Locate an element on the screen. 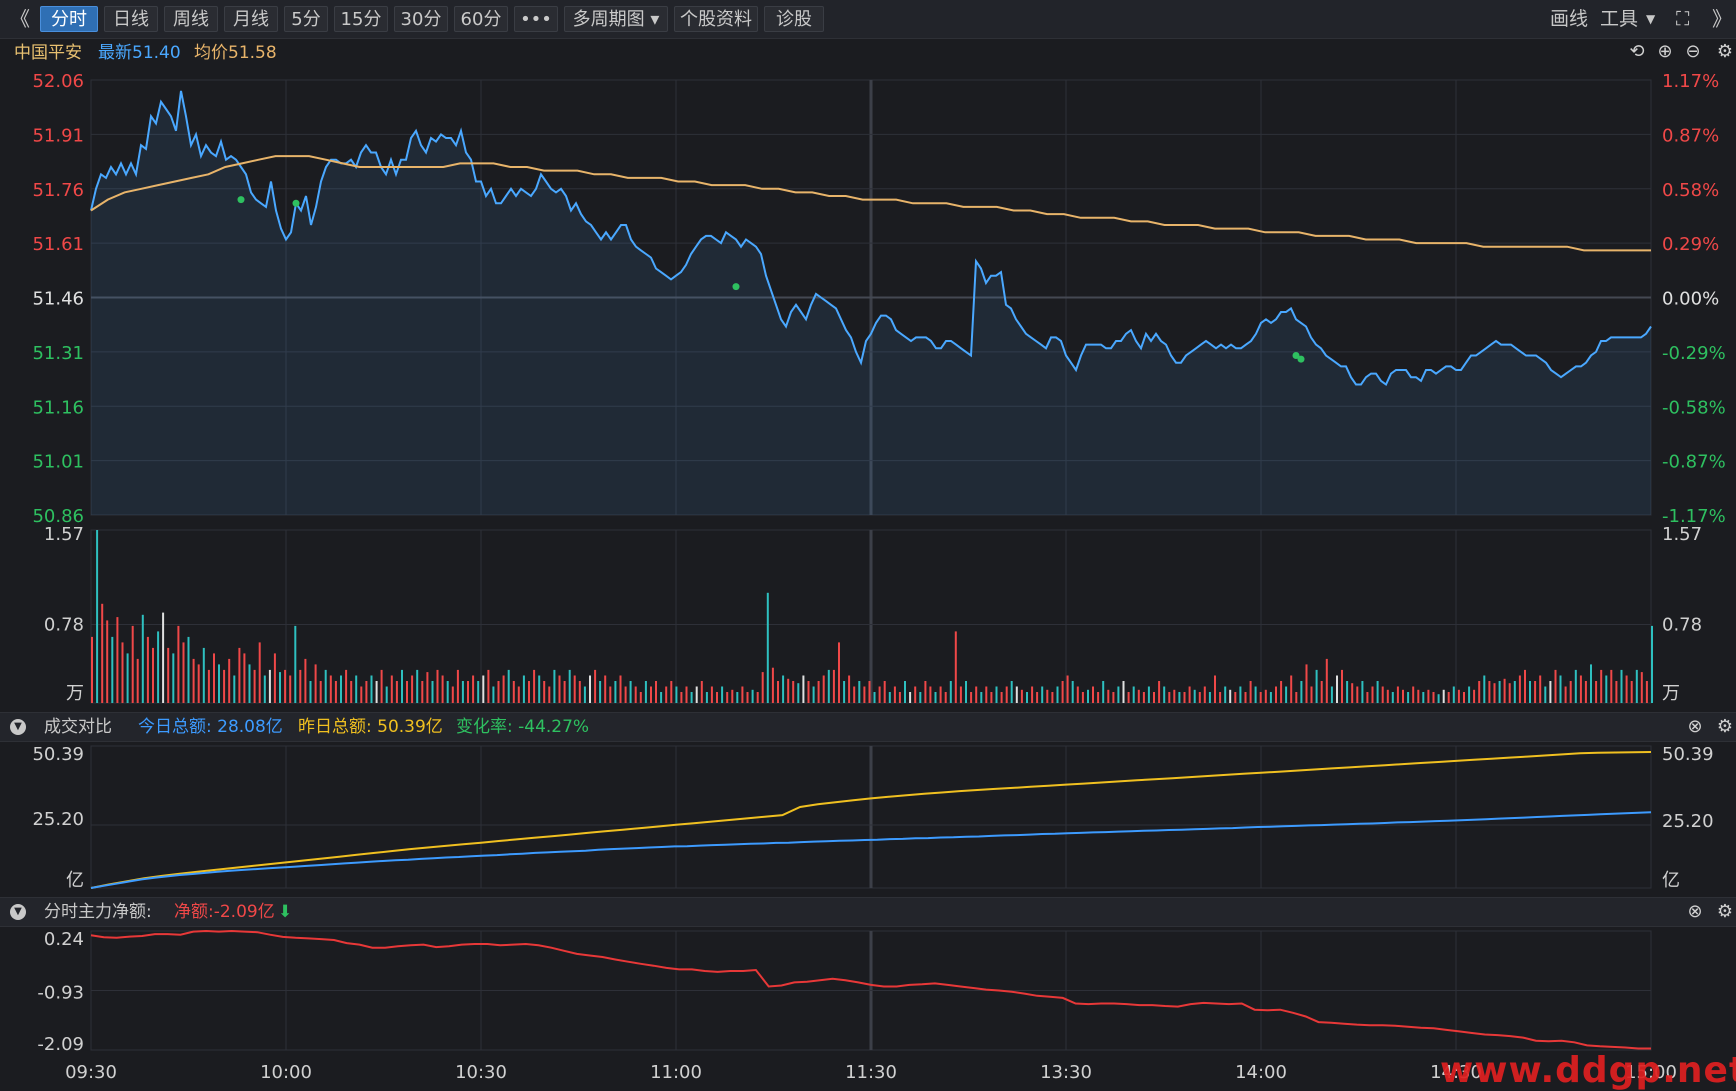  pct-label: -0.58% is located at coordinates (1694, 407).